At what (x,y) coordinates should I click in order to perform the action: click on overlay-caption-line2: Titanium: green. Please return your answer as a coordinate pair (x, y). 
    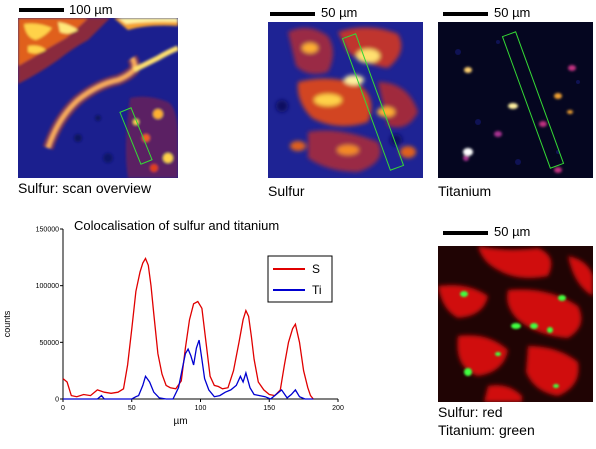
    Looking at the image, I should click on (486, 430).